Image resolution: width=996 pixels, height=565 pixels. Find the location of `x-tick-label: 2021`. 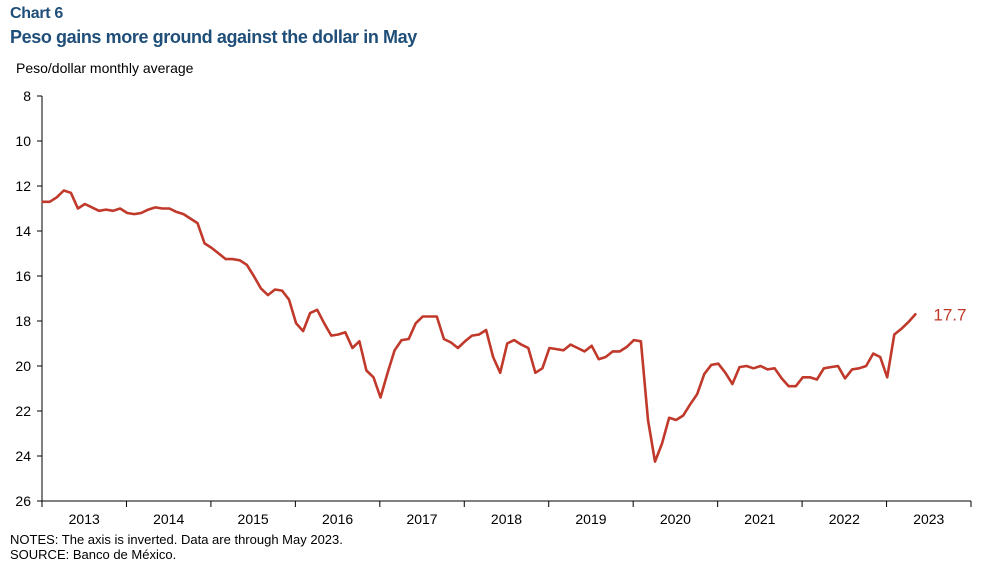

x-tick-label: 2021 is located at coordinates (759, 519).